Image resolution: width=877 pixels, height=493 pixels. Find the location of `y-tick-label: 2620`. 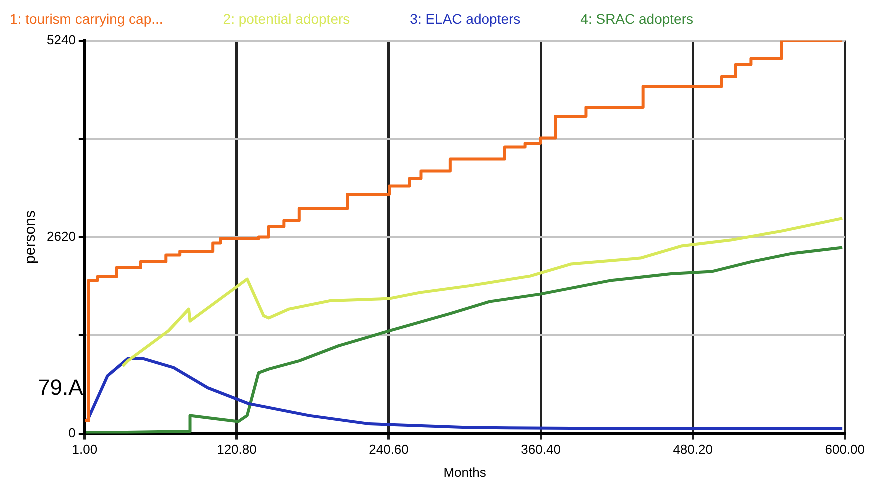

y-tick-label: 2620 is located at coordinates (61, 236).